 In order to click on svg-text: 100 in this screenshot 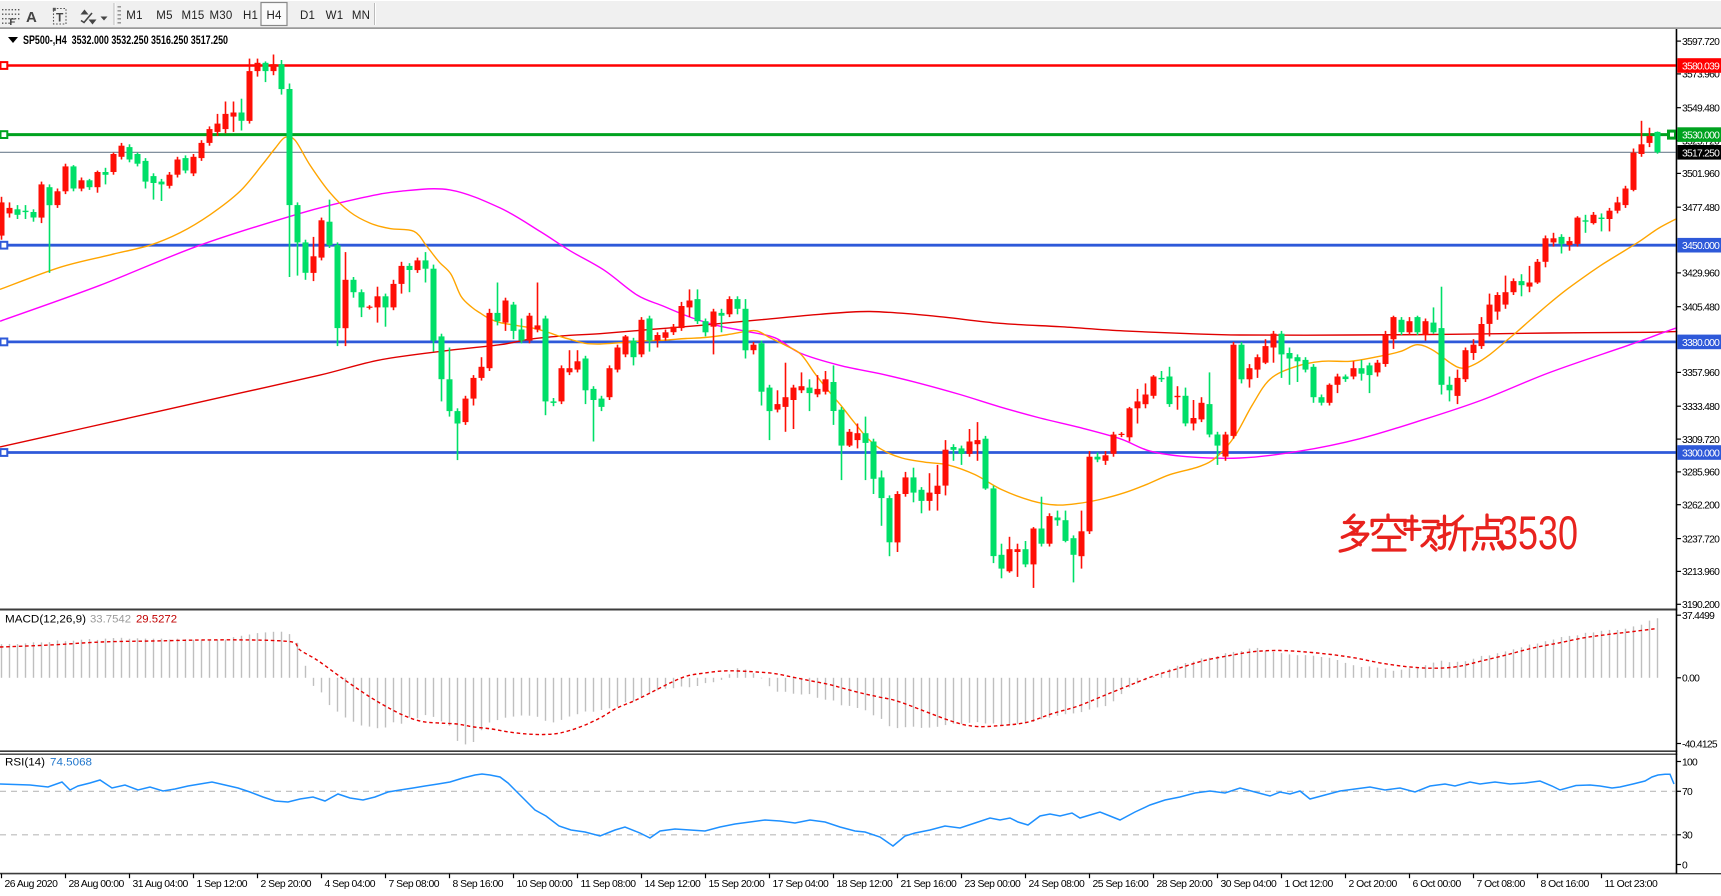, I will do `click(1690, 762)`.